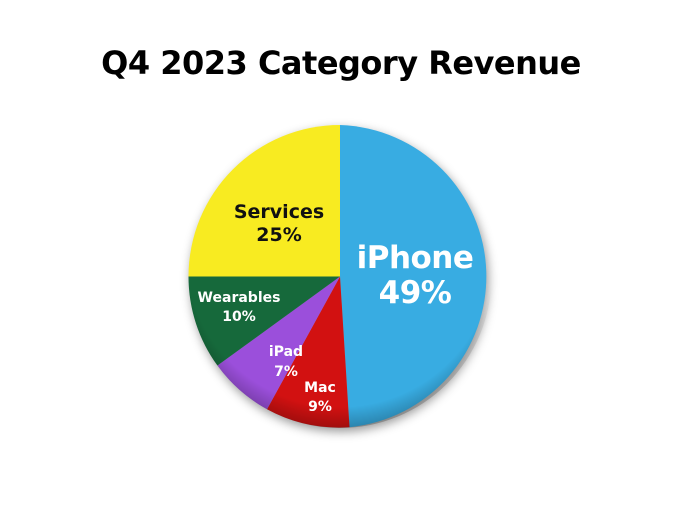  What do you see at coordinates (341, 63) in the screenshot?
I see `chart-title: Q4 2023 Category Revenue` at bounding box center [341, 63].